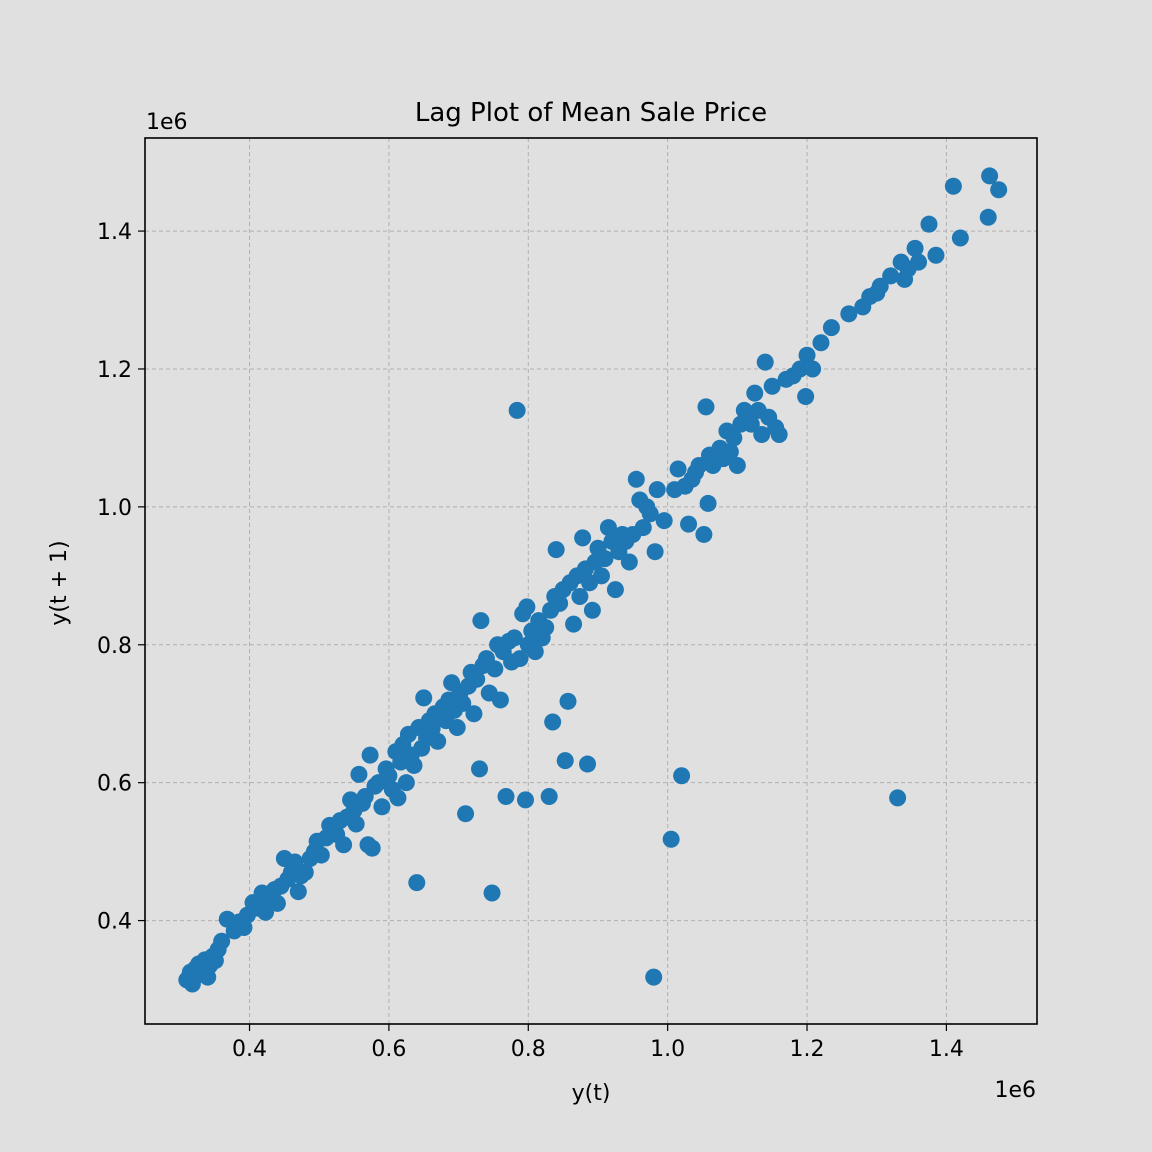 This screenshot has height=1152, width=1152. Describe the element at coordinates (528, 1049) in the screenshot. I see `x-tick-label: 0.8` at that location.